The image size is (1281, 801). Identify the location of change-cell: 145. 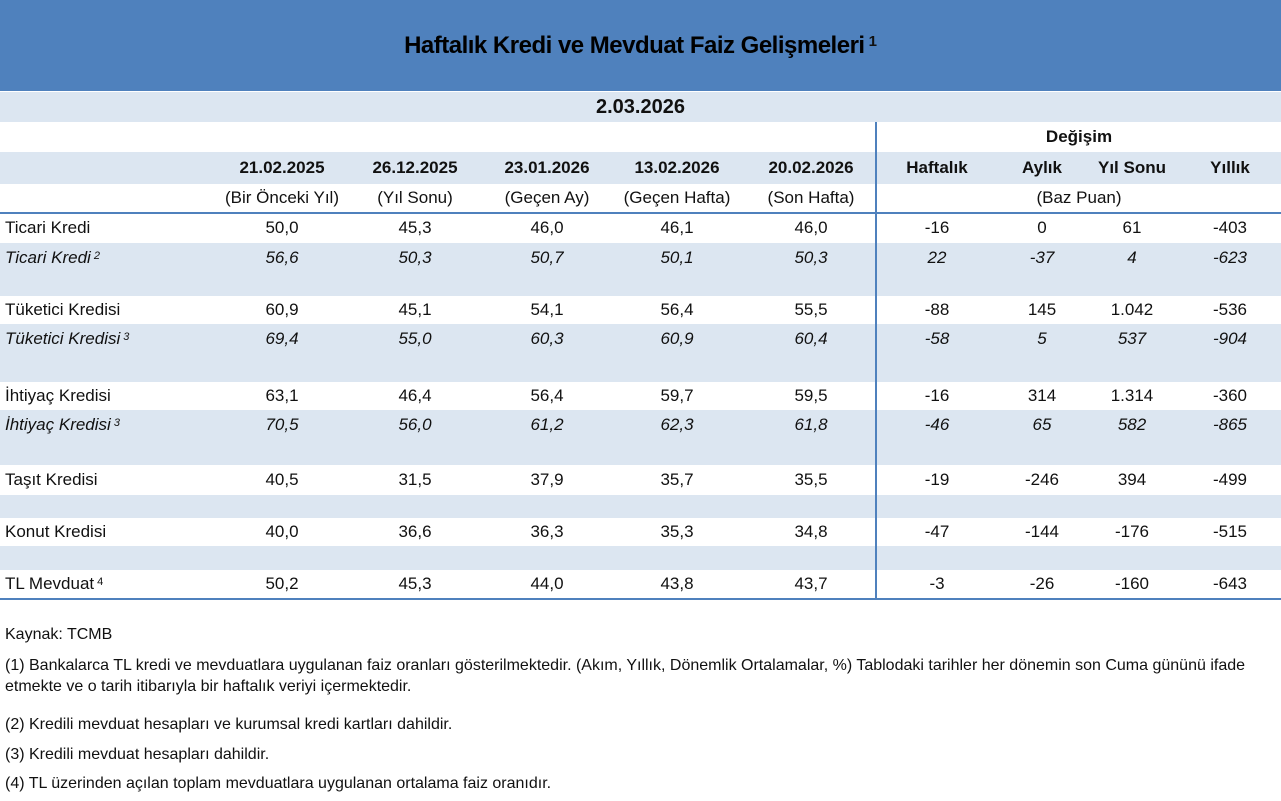
(1042, 309).